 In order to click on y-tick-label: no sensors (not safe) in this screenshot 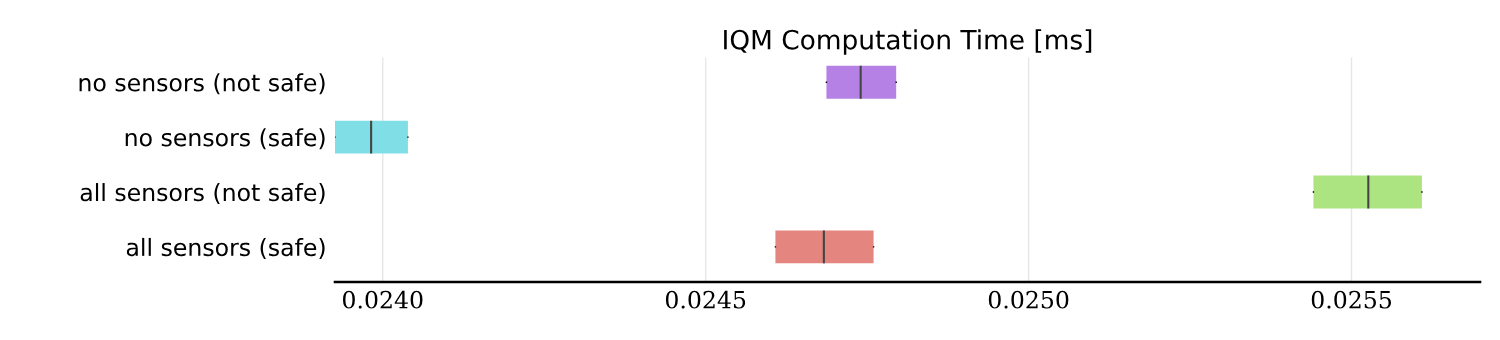, I will do `click(202, 84)`.